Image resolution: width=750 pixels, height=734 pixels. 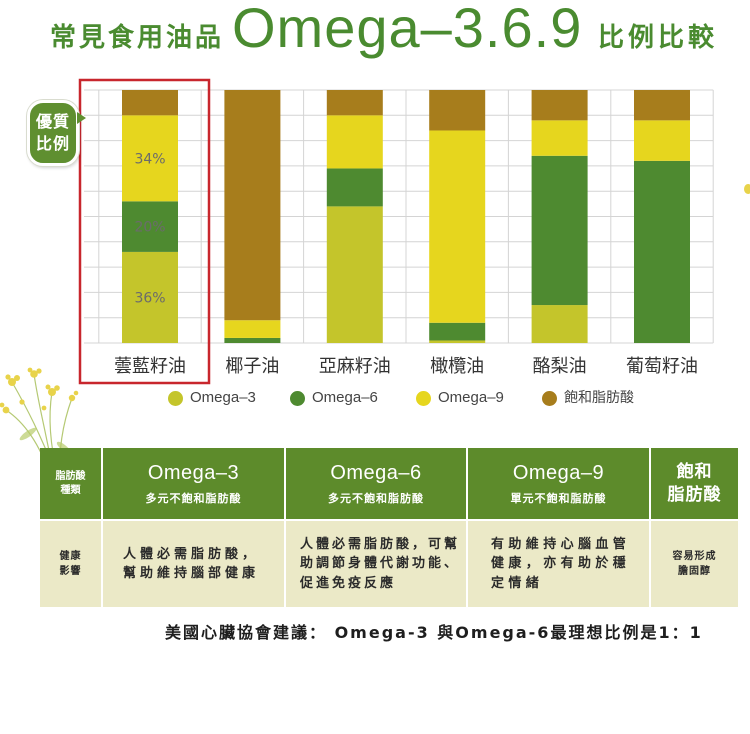 I want to click on table-header-omega-3: Omega–3 多元不飽和脂肪酸, so click(x=193, y=483).